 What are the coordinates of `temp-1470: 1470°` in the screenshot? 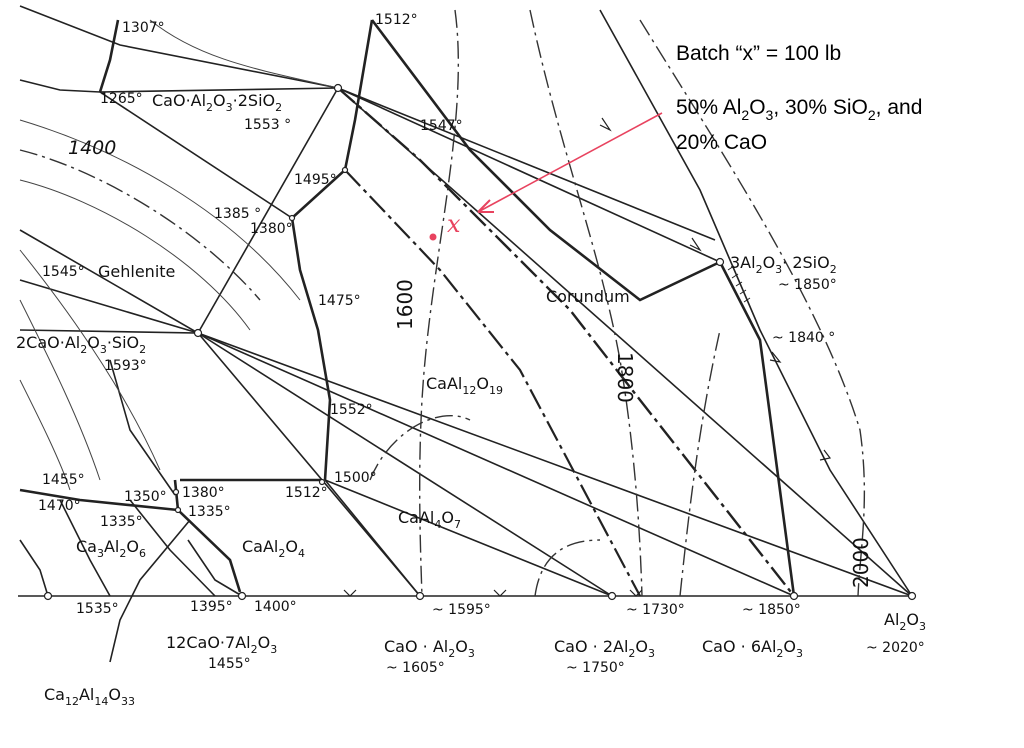 It's located at (59, 506).